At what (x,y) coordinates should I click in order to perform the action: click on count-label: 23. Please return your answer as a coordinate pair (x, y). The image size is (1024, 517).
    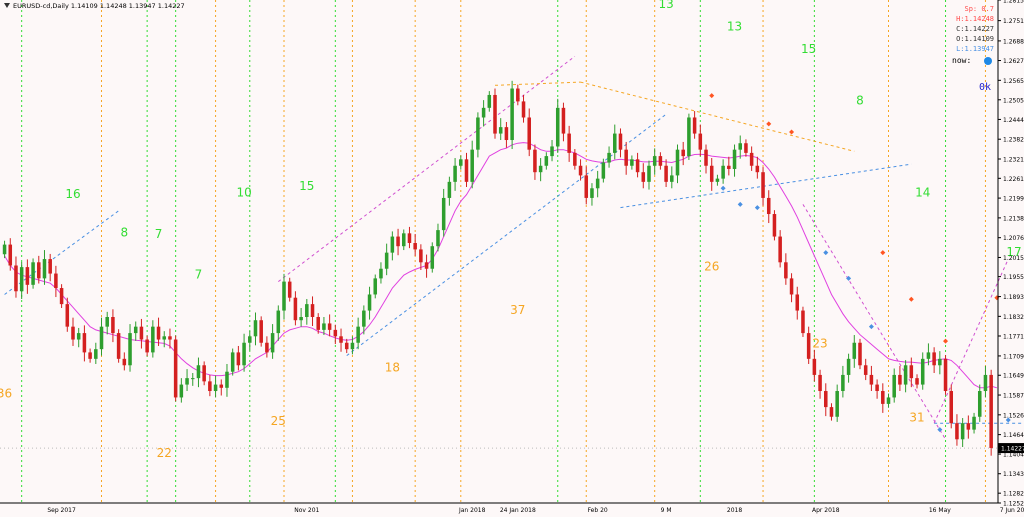
    Looking at the image, I should click on (819, 344).